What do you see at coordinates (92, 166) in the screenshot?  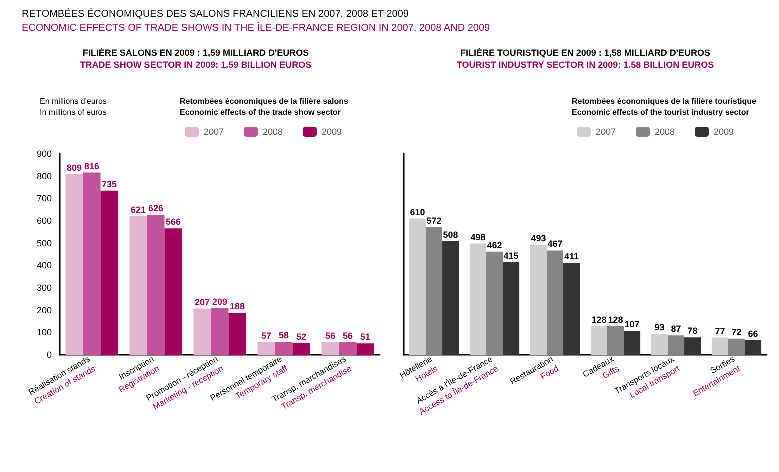 I see `data-label: 816` at bounding box center [92, 166].